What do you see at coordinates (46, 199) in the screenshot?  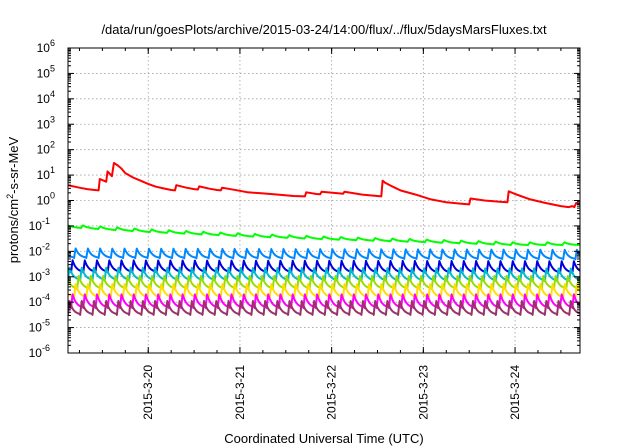 I see `y-tick-label: 10⁰` at bounding box center [46, 199].